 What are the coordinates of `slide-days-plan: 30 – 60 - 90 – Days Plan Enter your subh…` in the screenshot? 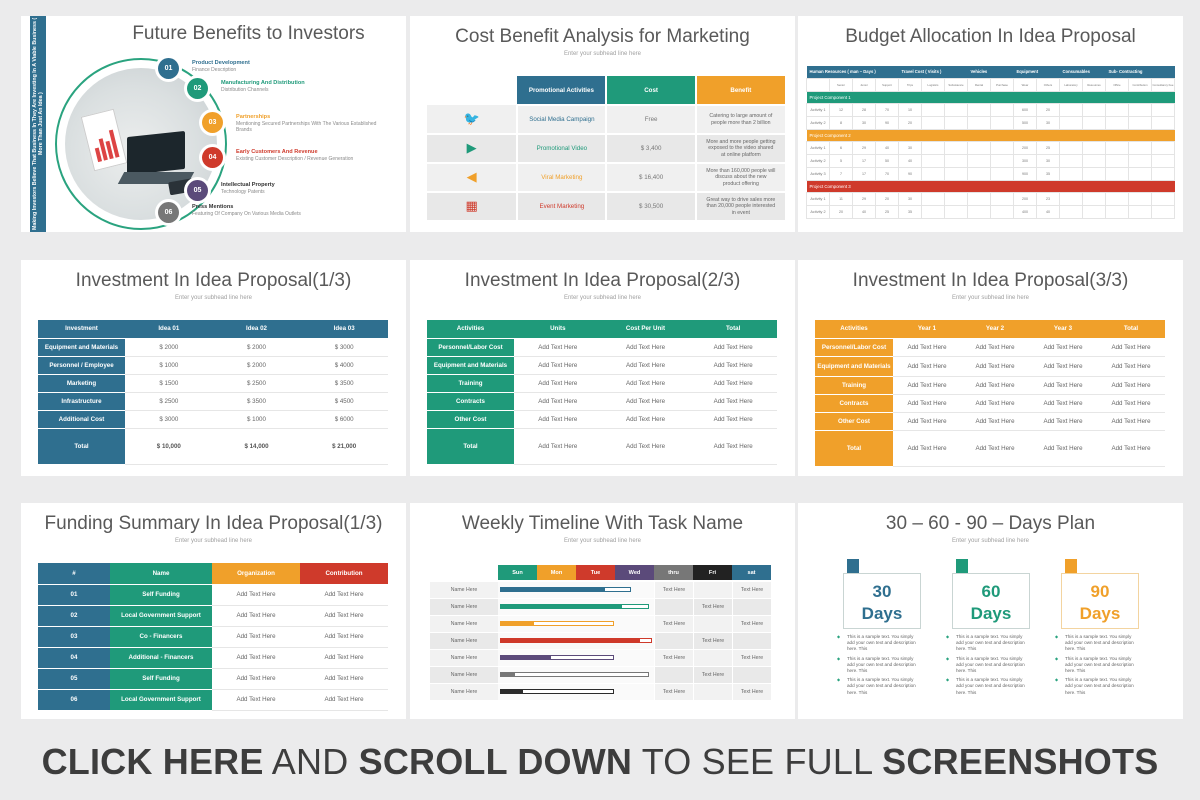 It's located at (990, 611).